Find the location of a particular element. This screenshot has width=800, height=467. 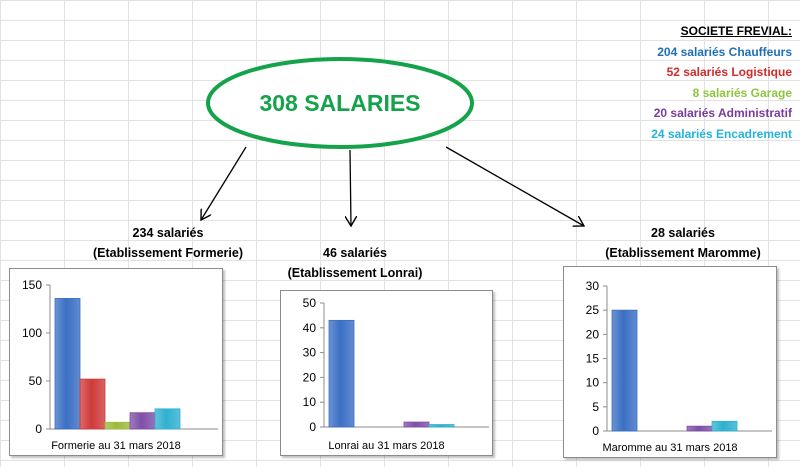

legend-item-administratif: 20 salariés Administratif is located at coordinates (722, 113).